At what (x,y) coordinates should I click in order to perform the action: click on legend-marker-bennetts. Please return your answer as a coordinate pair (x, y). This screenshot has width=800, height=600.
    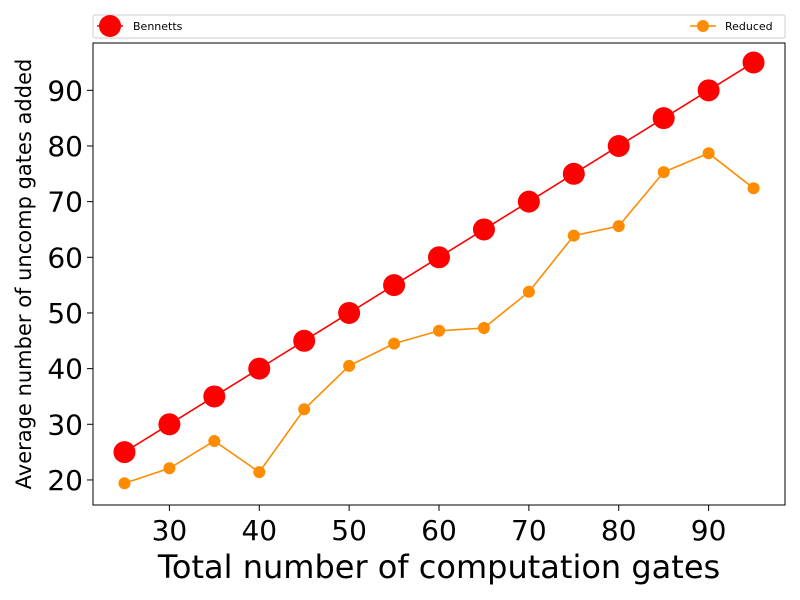
    Looking at the image, I should click on (110, 26).